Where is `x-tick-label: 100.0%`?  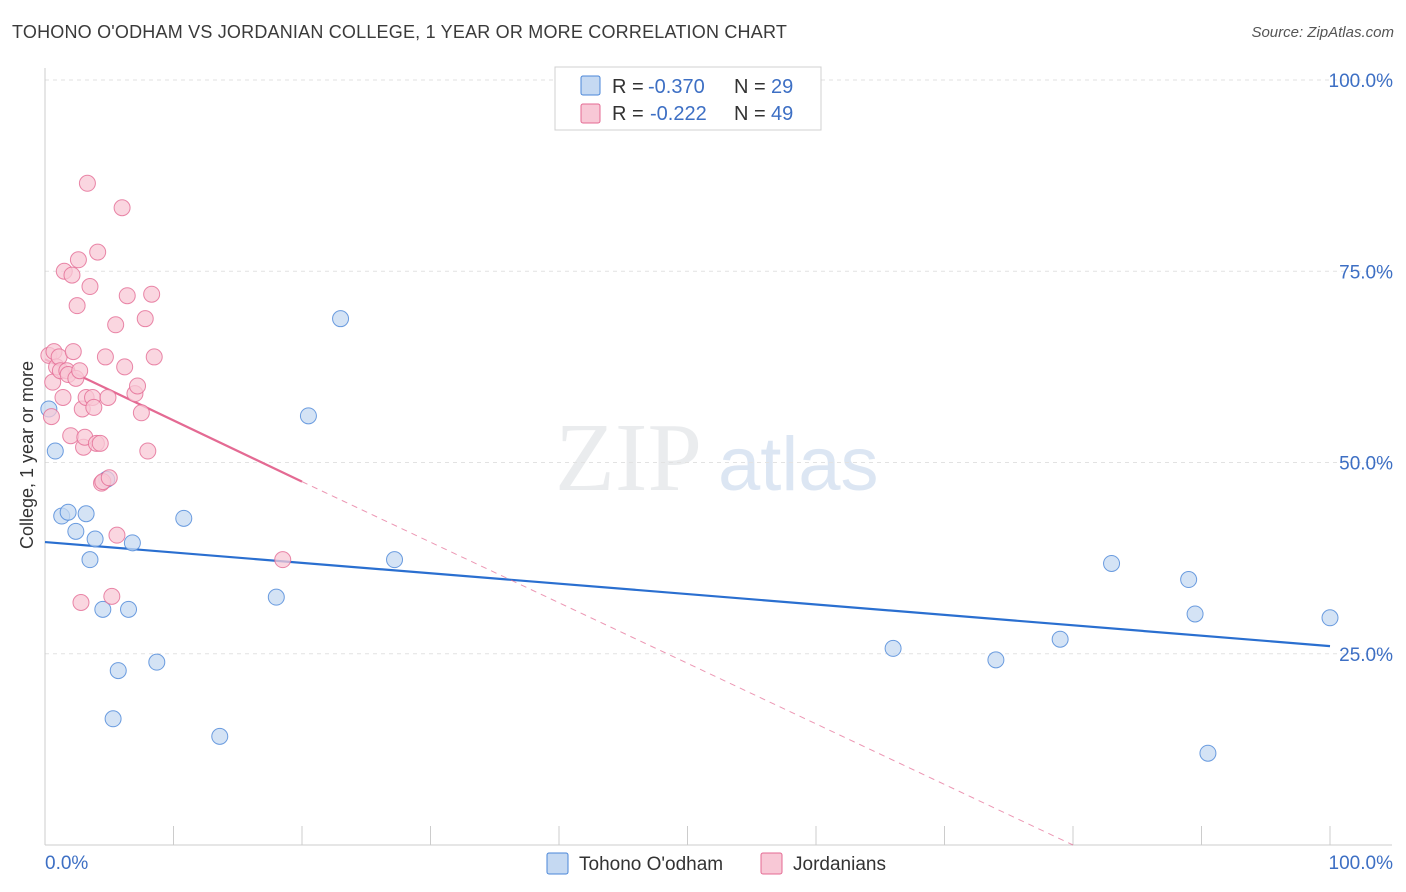
x-tick-label: 100.0% is located at coordinates (1361, 863).